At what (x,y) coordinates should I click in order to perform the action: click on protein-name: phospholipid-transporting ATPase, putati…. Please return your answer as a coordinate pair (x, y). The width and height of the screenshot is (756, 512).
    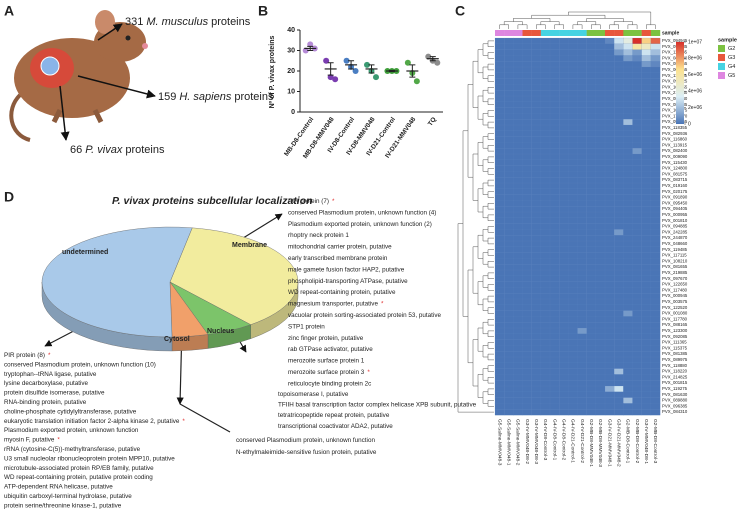
    Looking at the image, I should click on (348, 280).